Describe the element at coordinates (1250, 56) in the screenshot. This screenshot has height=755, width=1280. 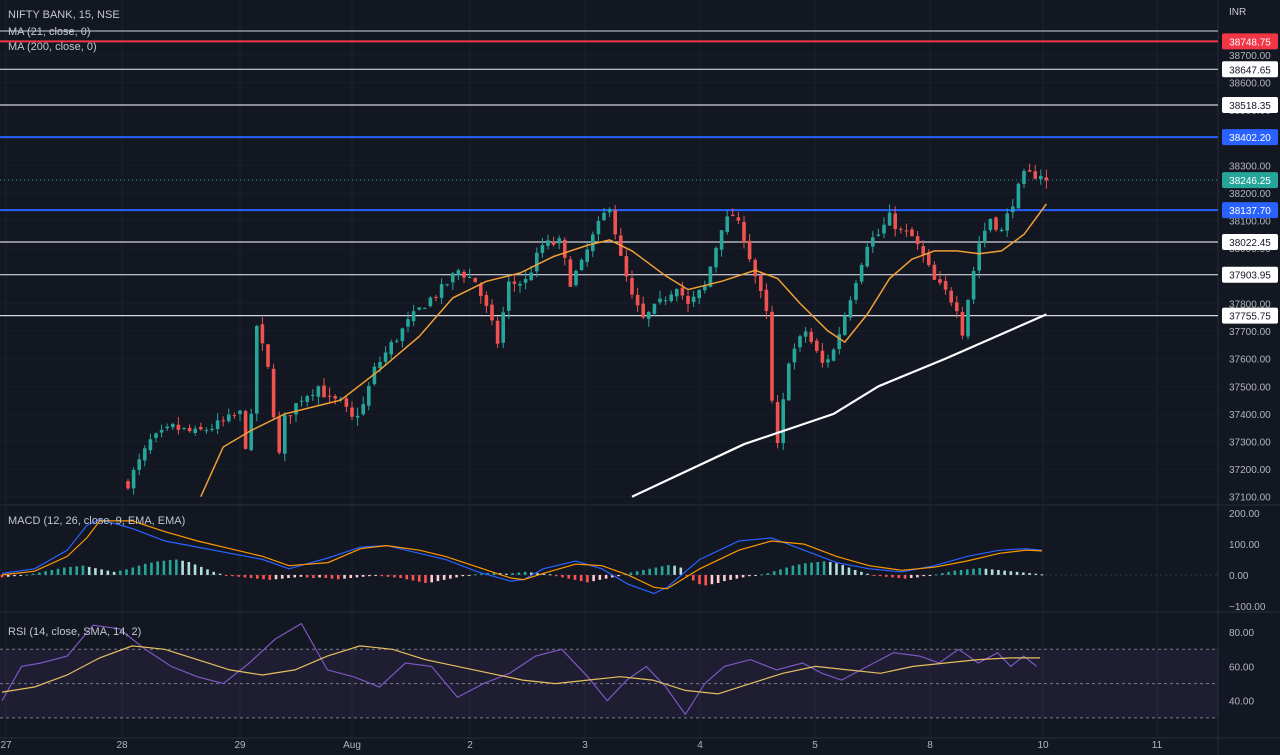
I see `y-tick-label: 38700.00` at that location.